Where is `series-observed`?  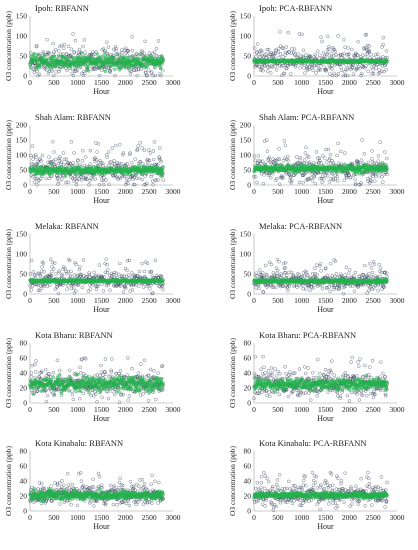
series-observed is located at coordinates (320, 162).